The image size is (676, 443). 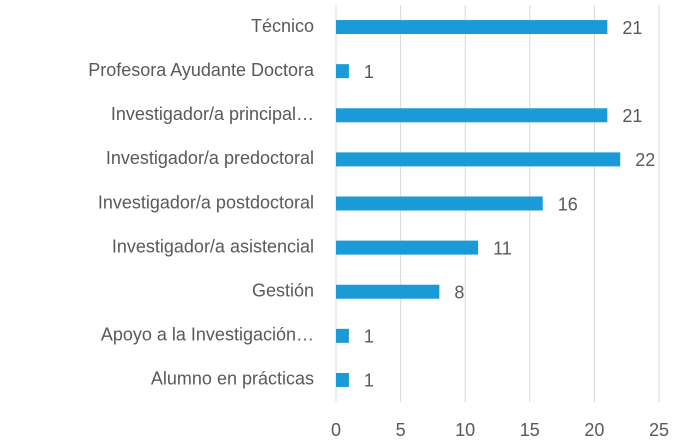 What do you see at coordinates (502, 248) in the screenshot?
I see `data-label: 11` at bounding box center [502, 248].